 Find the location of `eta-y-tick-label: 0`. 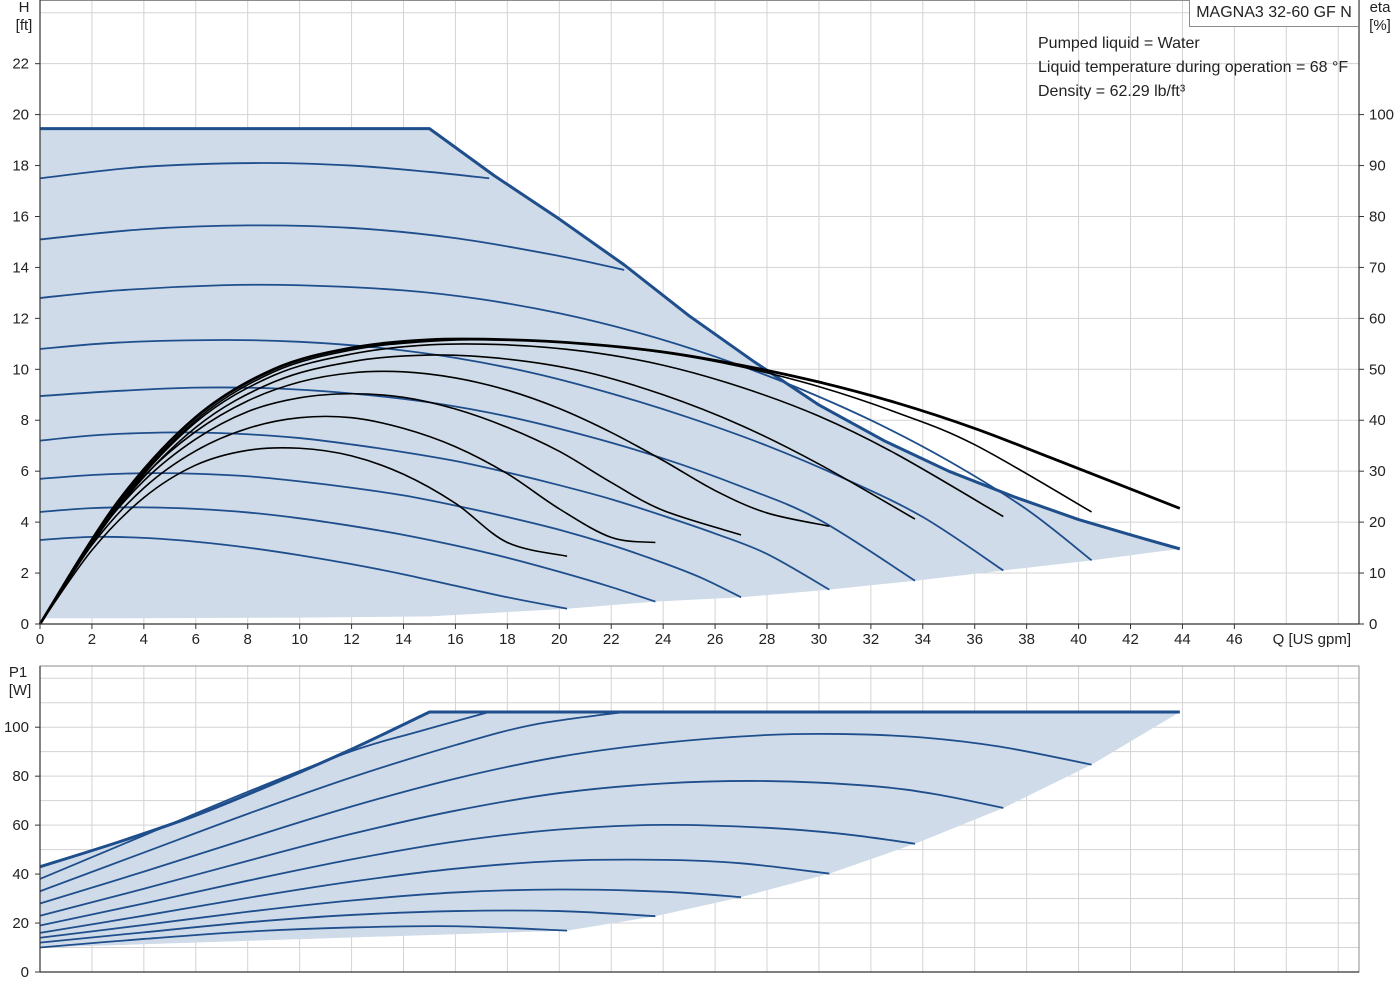

eta-y-tick-label: 0 is located at coordinates (1373, 624).